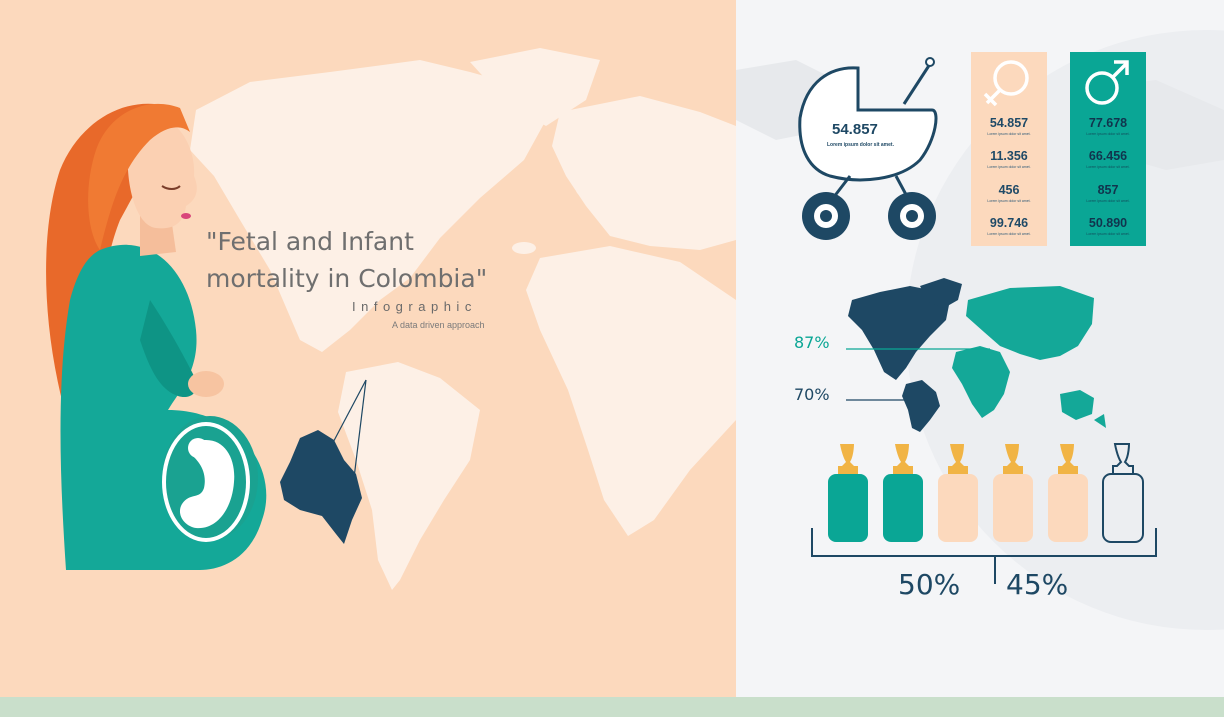 The image size is (1224, 717). I want to click on female-caption-3: Lorem ipsum dolor sit amet., so click(1009, 201).